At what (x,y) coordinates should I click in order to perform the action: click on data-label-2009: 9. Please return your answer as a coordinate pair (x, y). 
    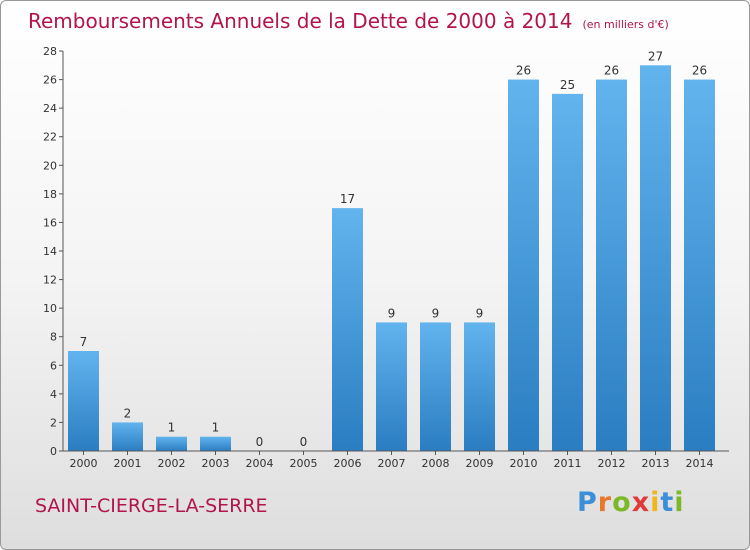
    Looking at the image, I should click on (480, 313).